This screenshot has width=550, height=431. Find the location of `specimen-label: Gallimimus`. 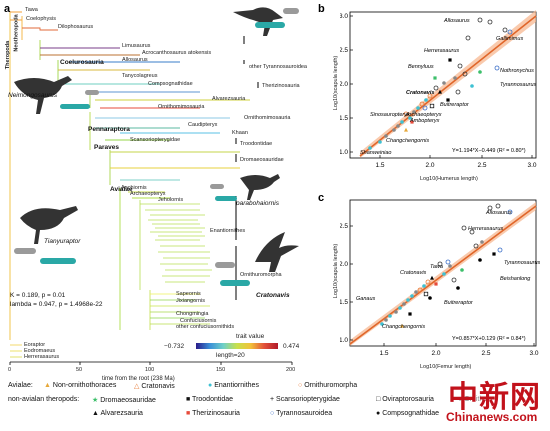

specimen-label: Gallimimus is located at coordinates (509, 39).